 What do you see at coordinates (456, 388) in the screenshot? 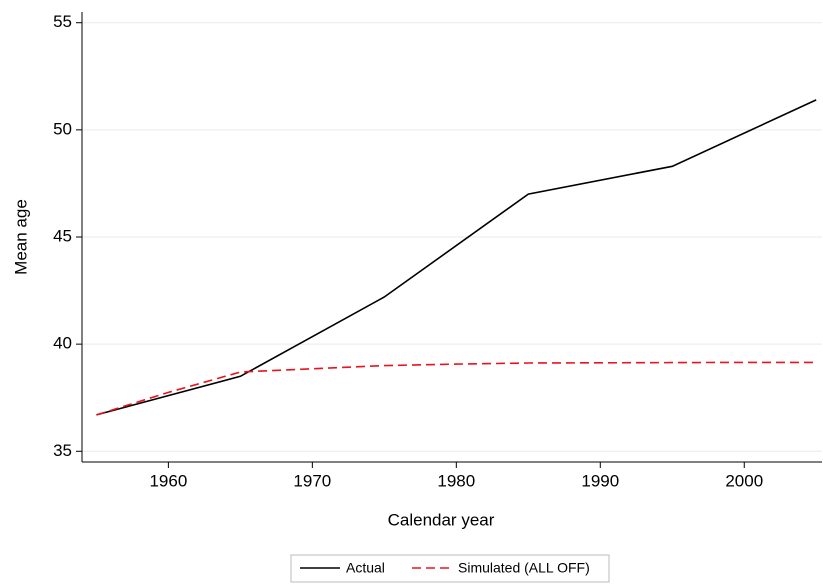
I see `line` at bounding box center [456, 388].